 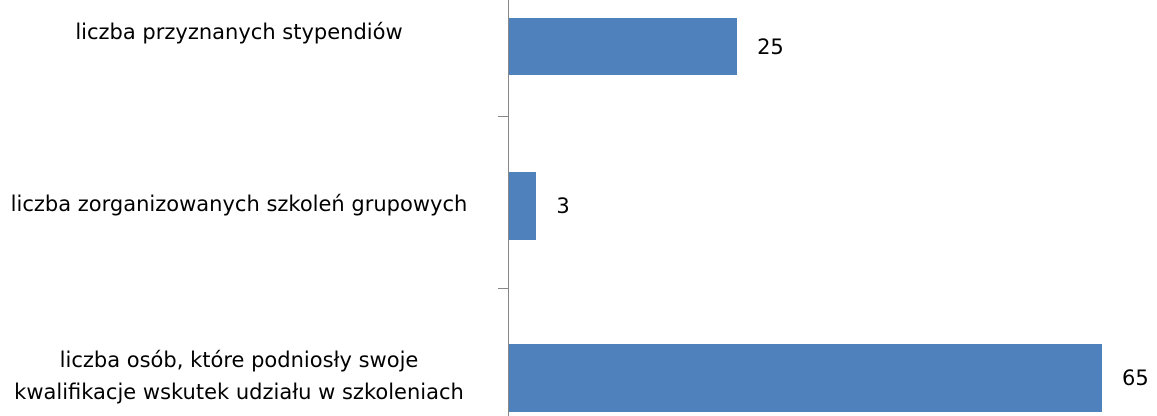 I want to click on category-label: liczba zorganizowanych szkoleń grupowych, so click(x=239, y=204).